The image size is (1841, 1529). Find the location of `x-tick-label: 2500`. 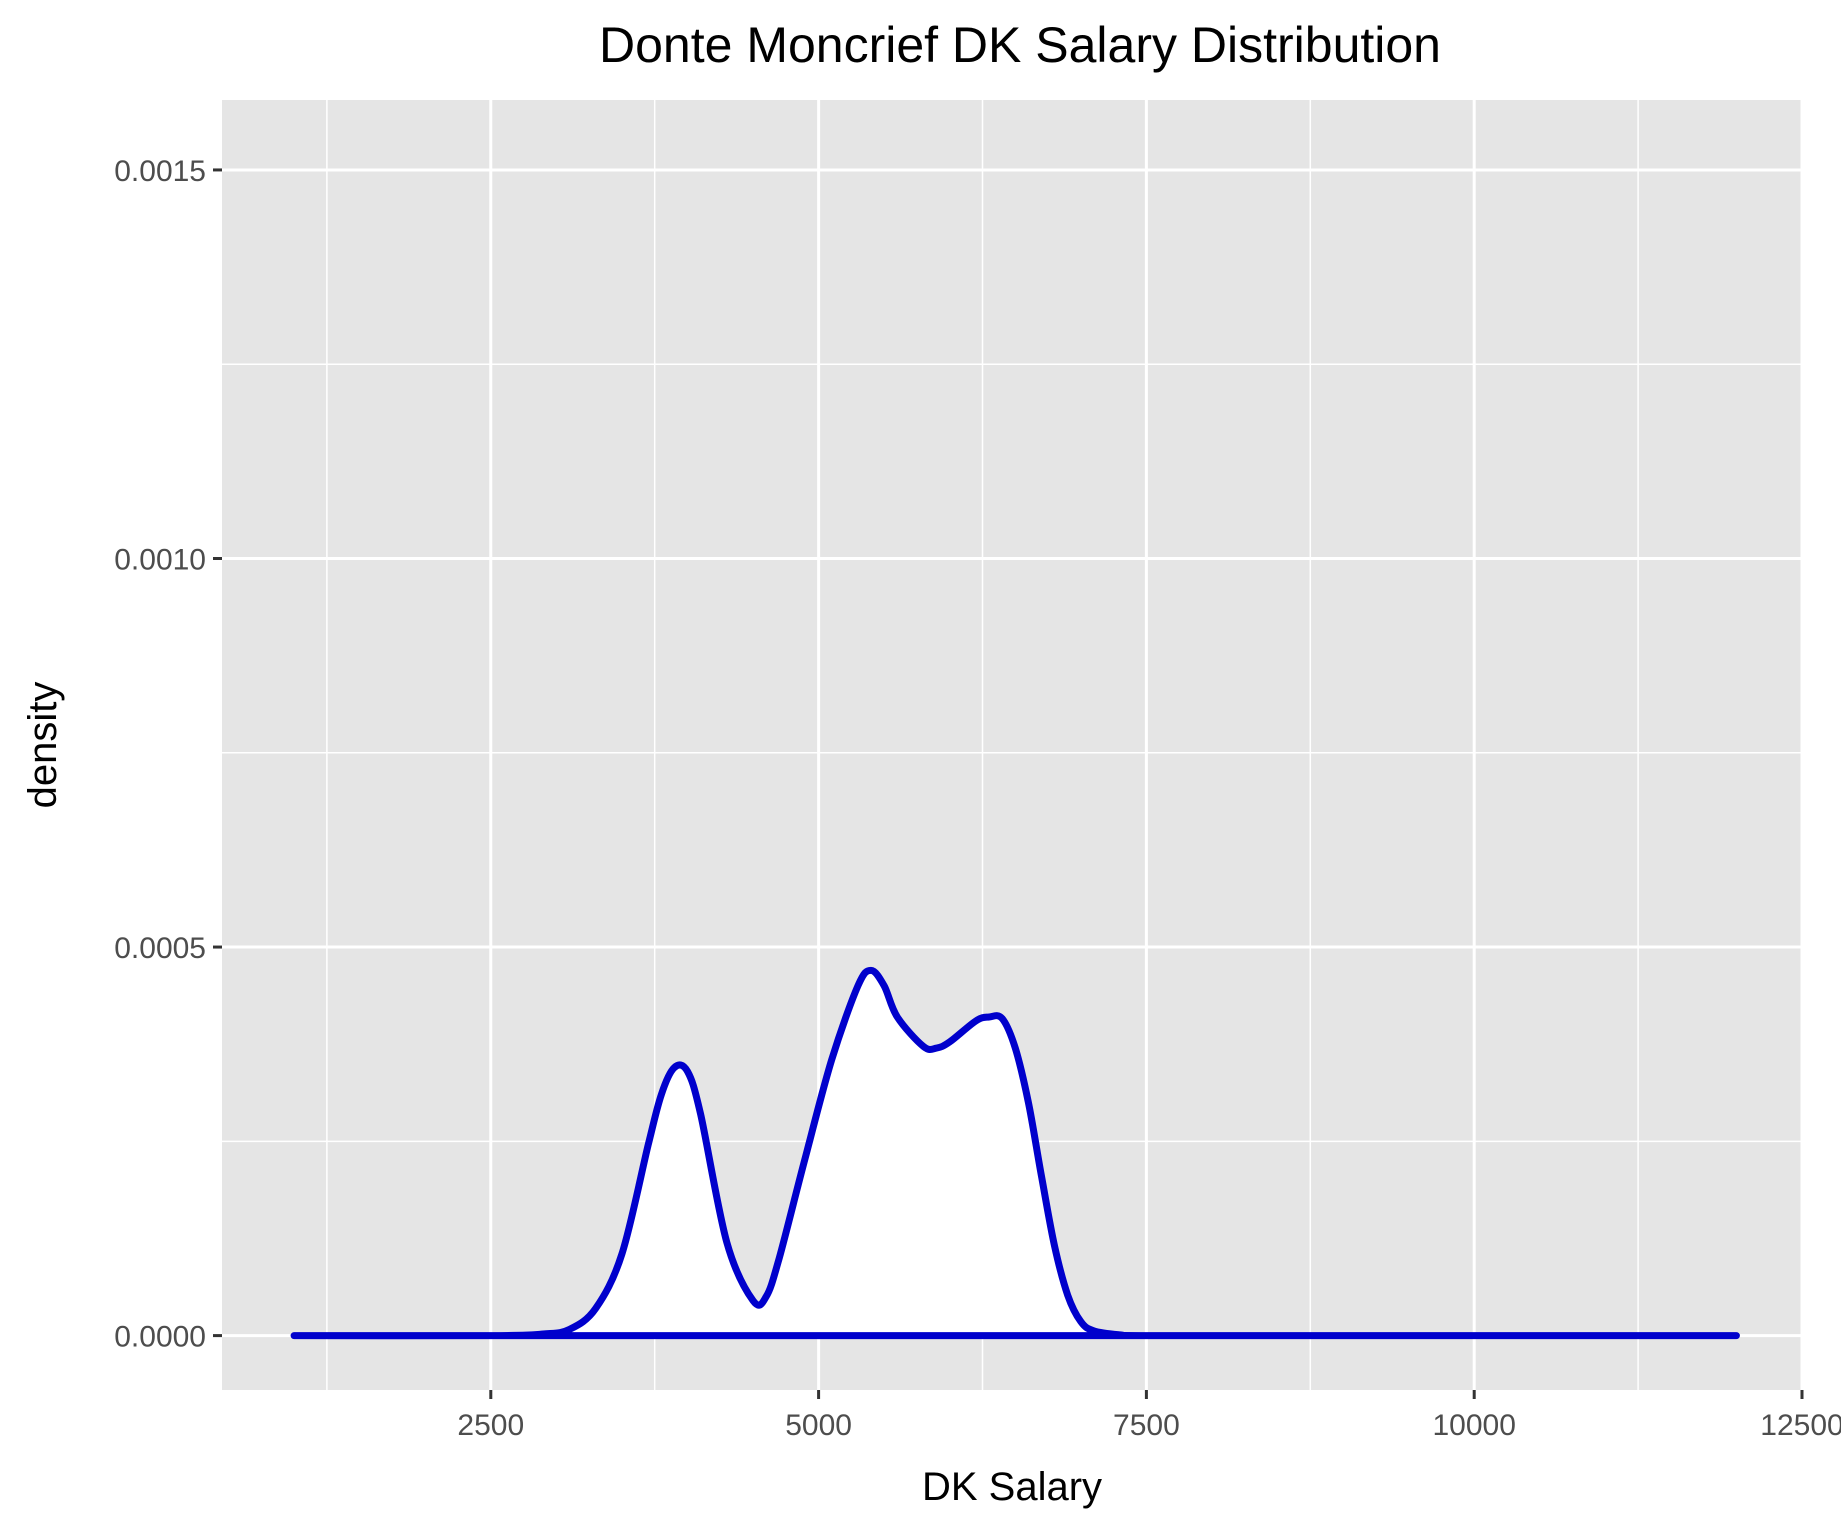

x-tick-label: 2500 is located at coordinates (490, 1425).